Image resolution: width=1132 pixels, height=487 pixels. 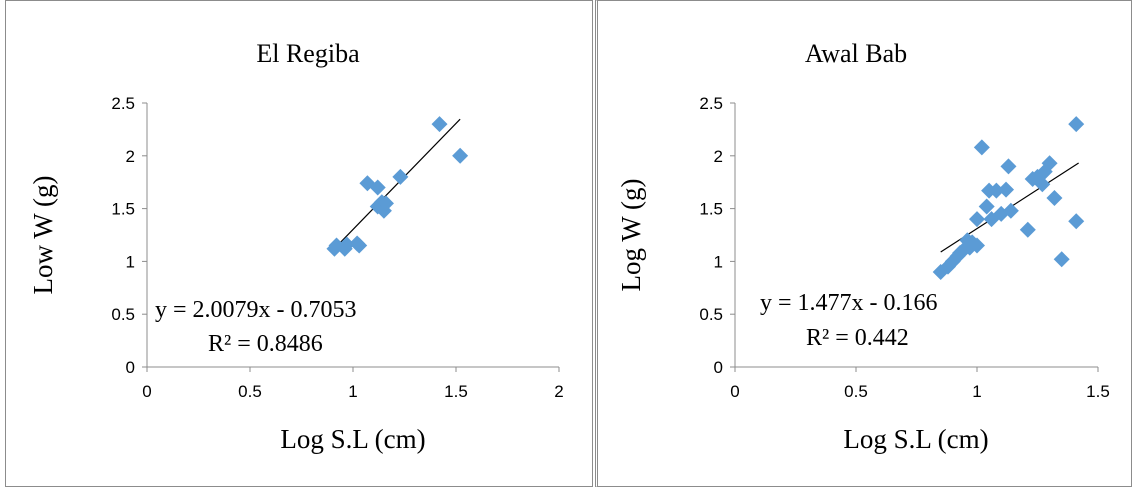 What do you see at coordinates (265, 344) in the screenshot?
I see `trend-r2-left: R² = 0.8486` at bounding box center [265, 344].